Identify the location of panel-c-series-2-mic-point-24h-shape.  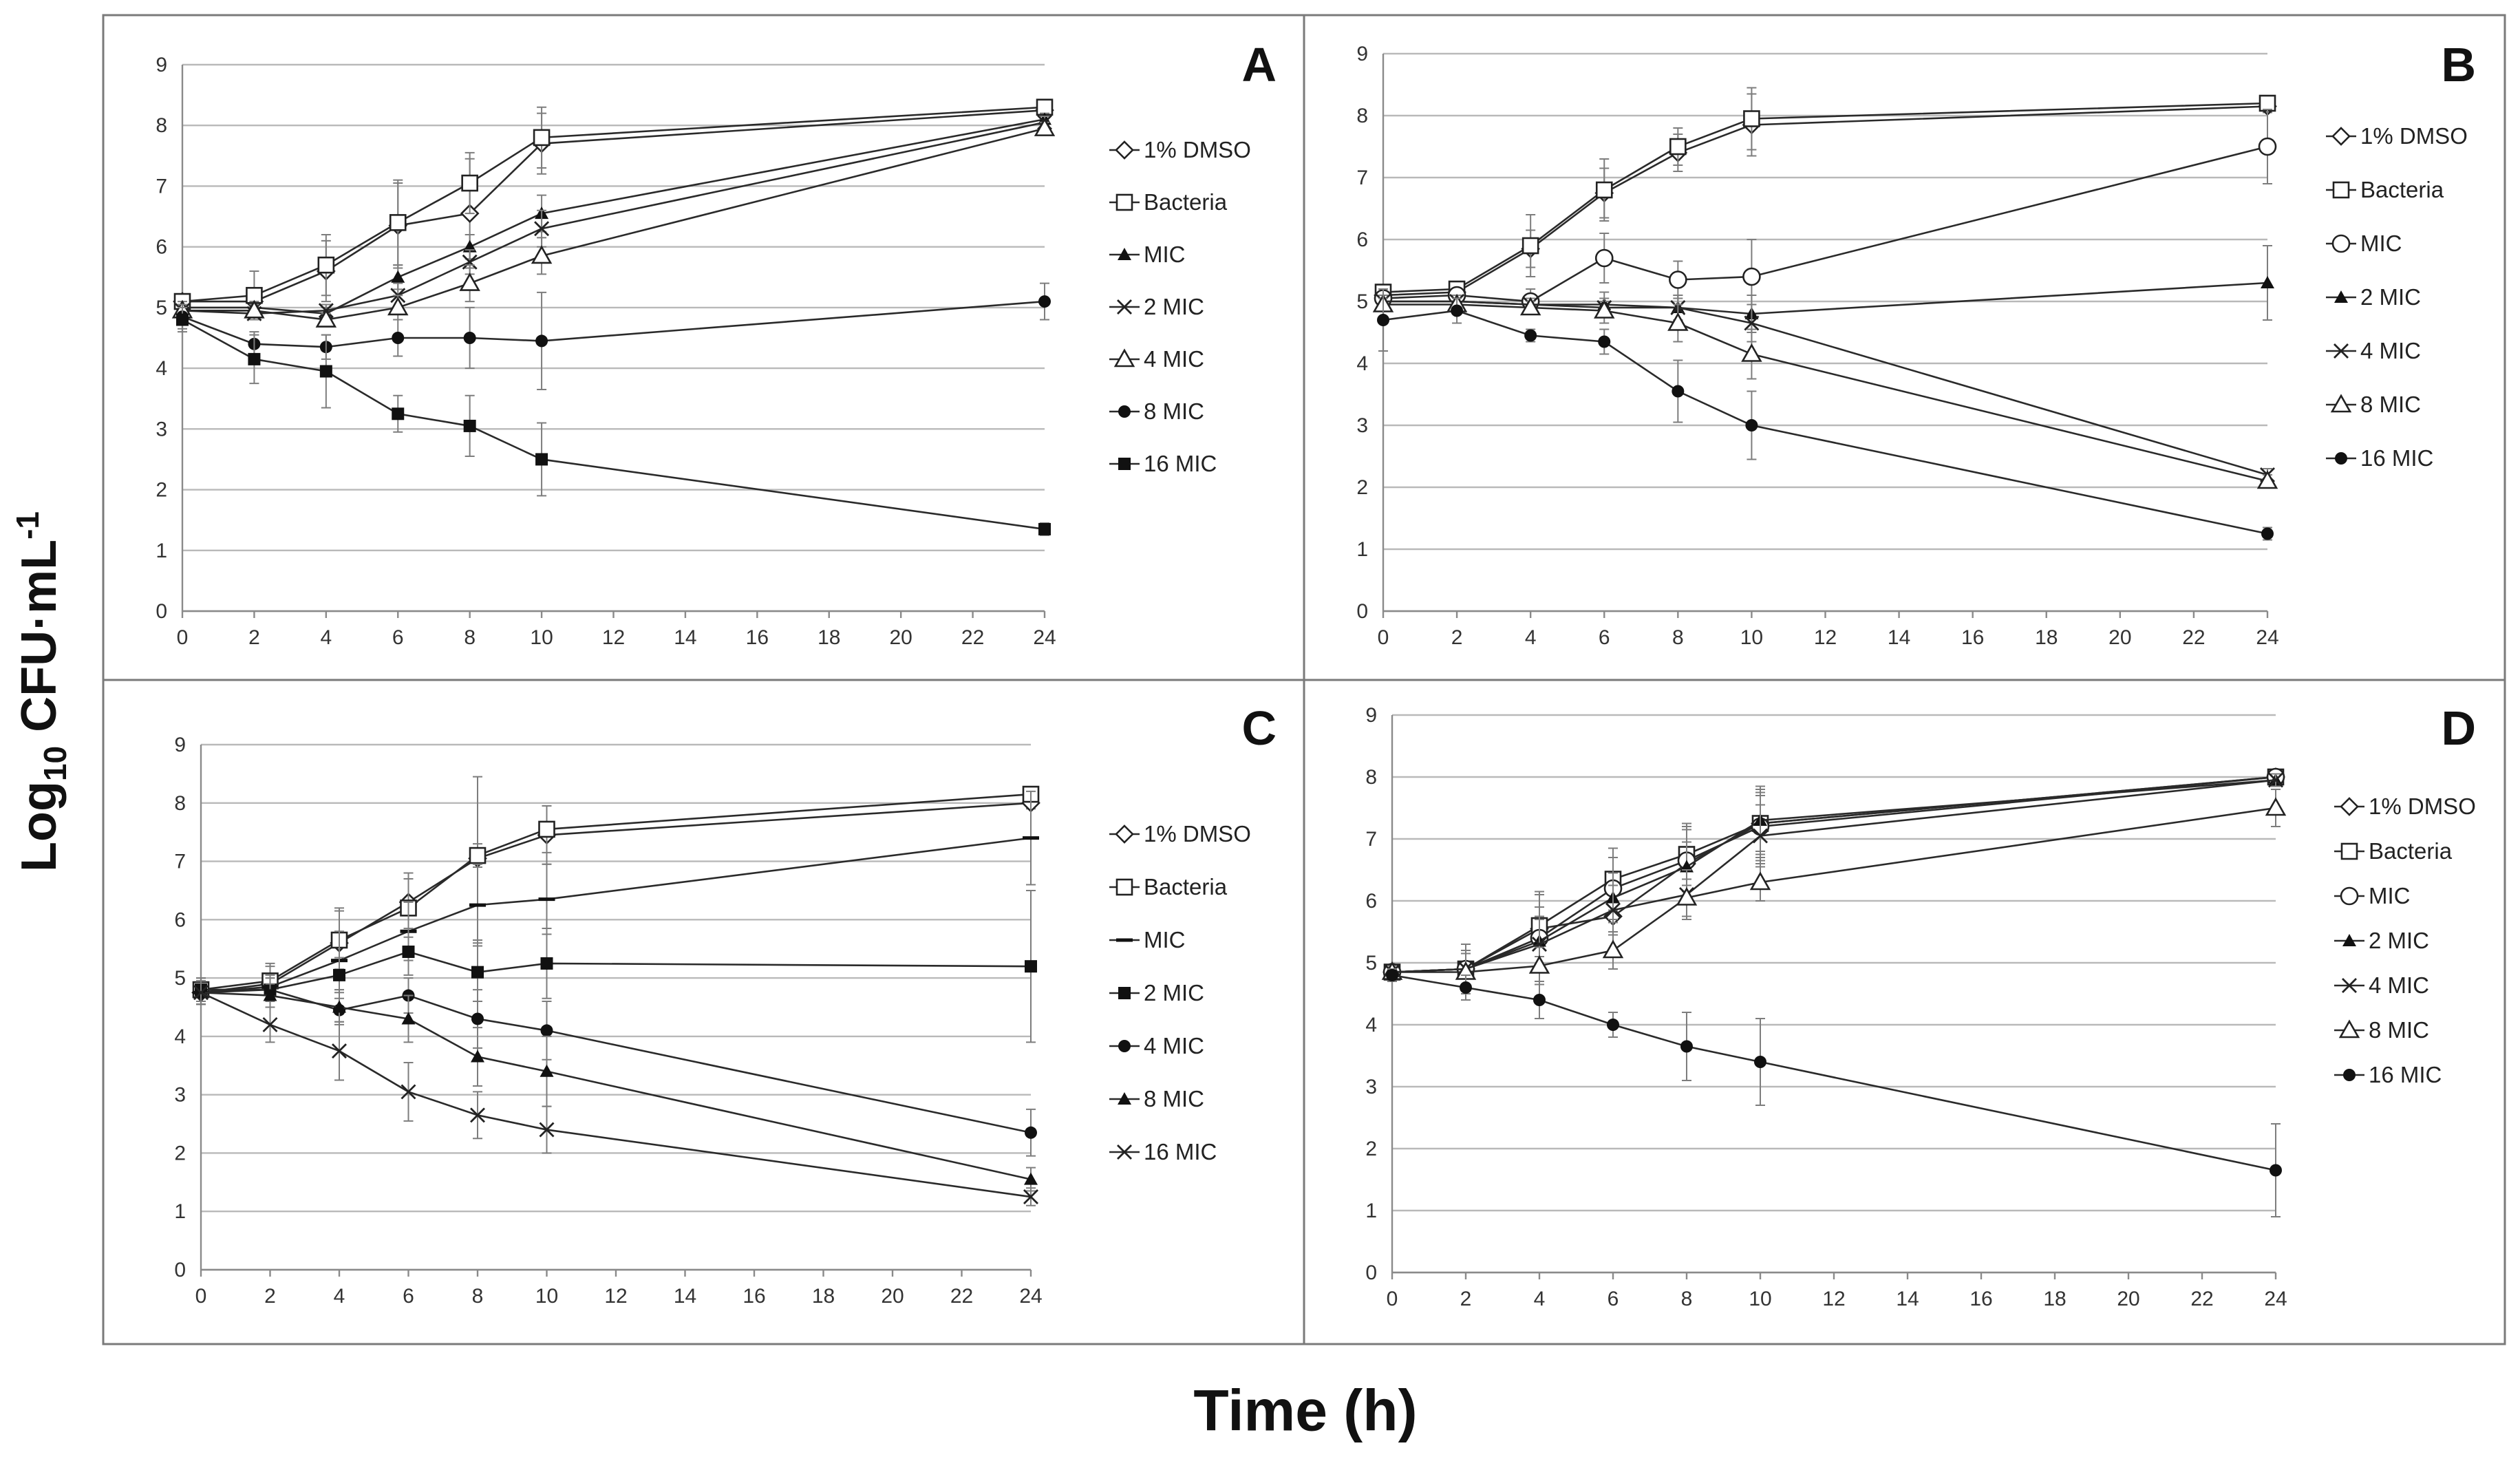
(1031, 967).